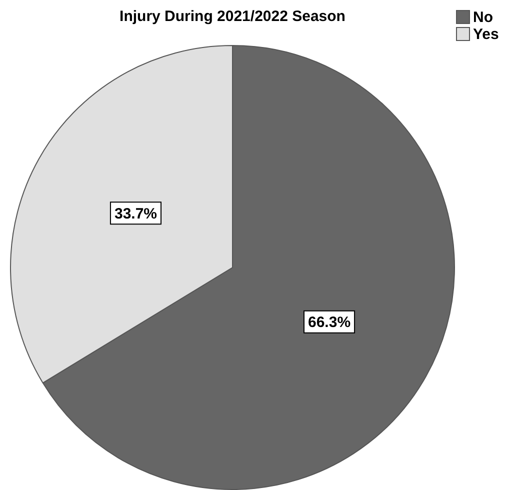  I want to click on data-label: 66.3%, so click(329, 323).